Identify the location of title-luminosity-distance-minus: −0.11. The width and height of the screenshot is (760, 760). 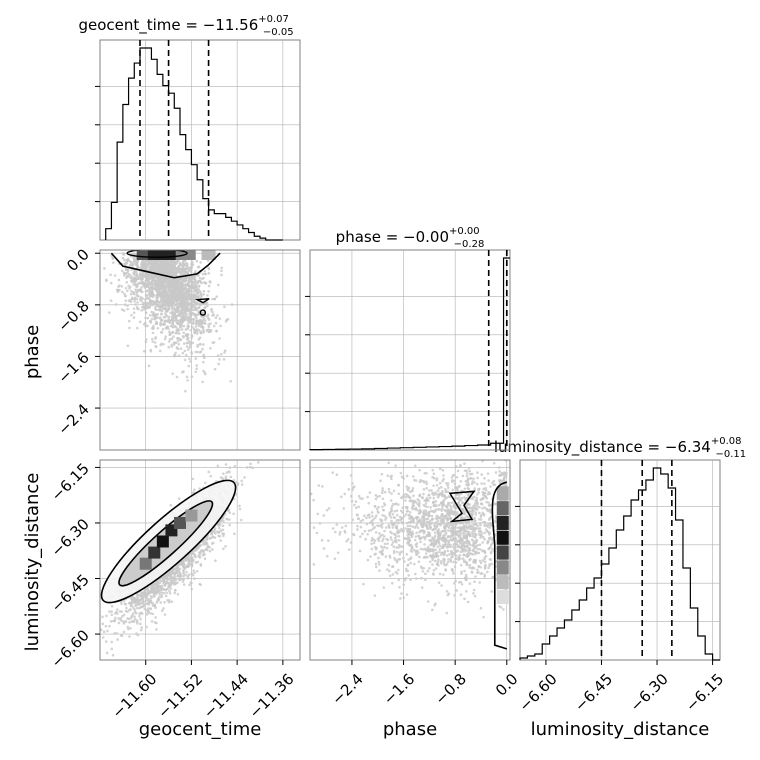
(731, 454).